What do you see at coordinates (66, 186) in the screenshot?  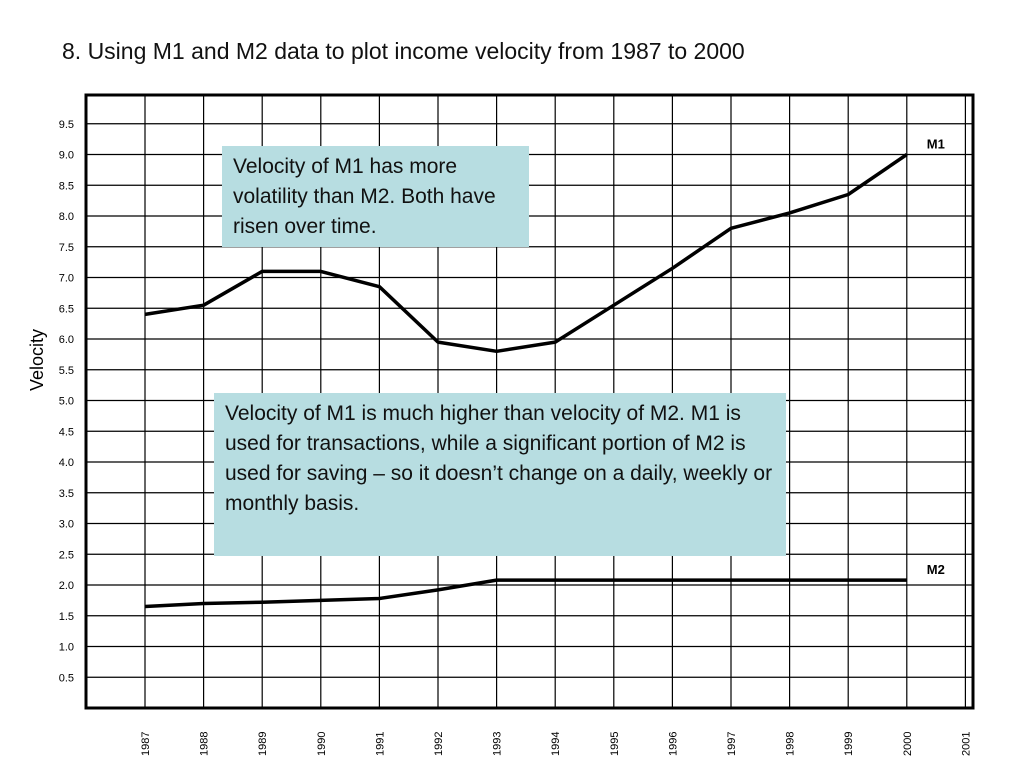 I see `y-tick-label: 8.5` at bounding box center [66, 186].